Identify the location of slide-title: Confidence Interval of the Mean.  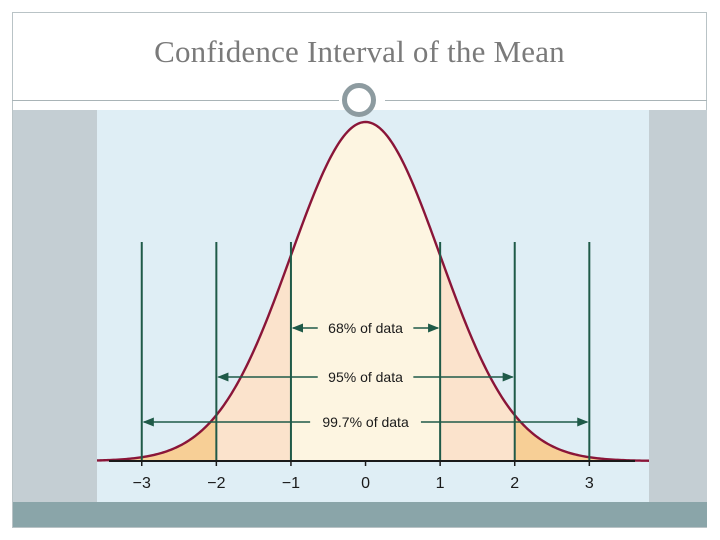
(359, 51).